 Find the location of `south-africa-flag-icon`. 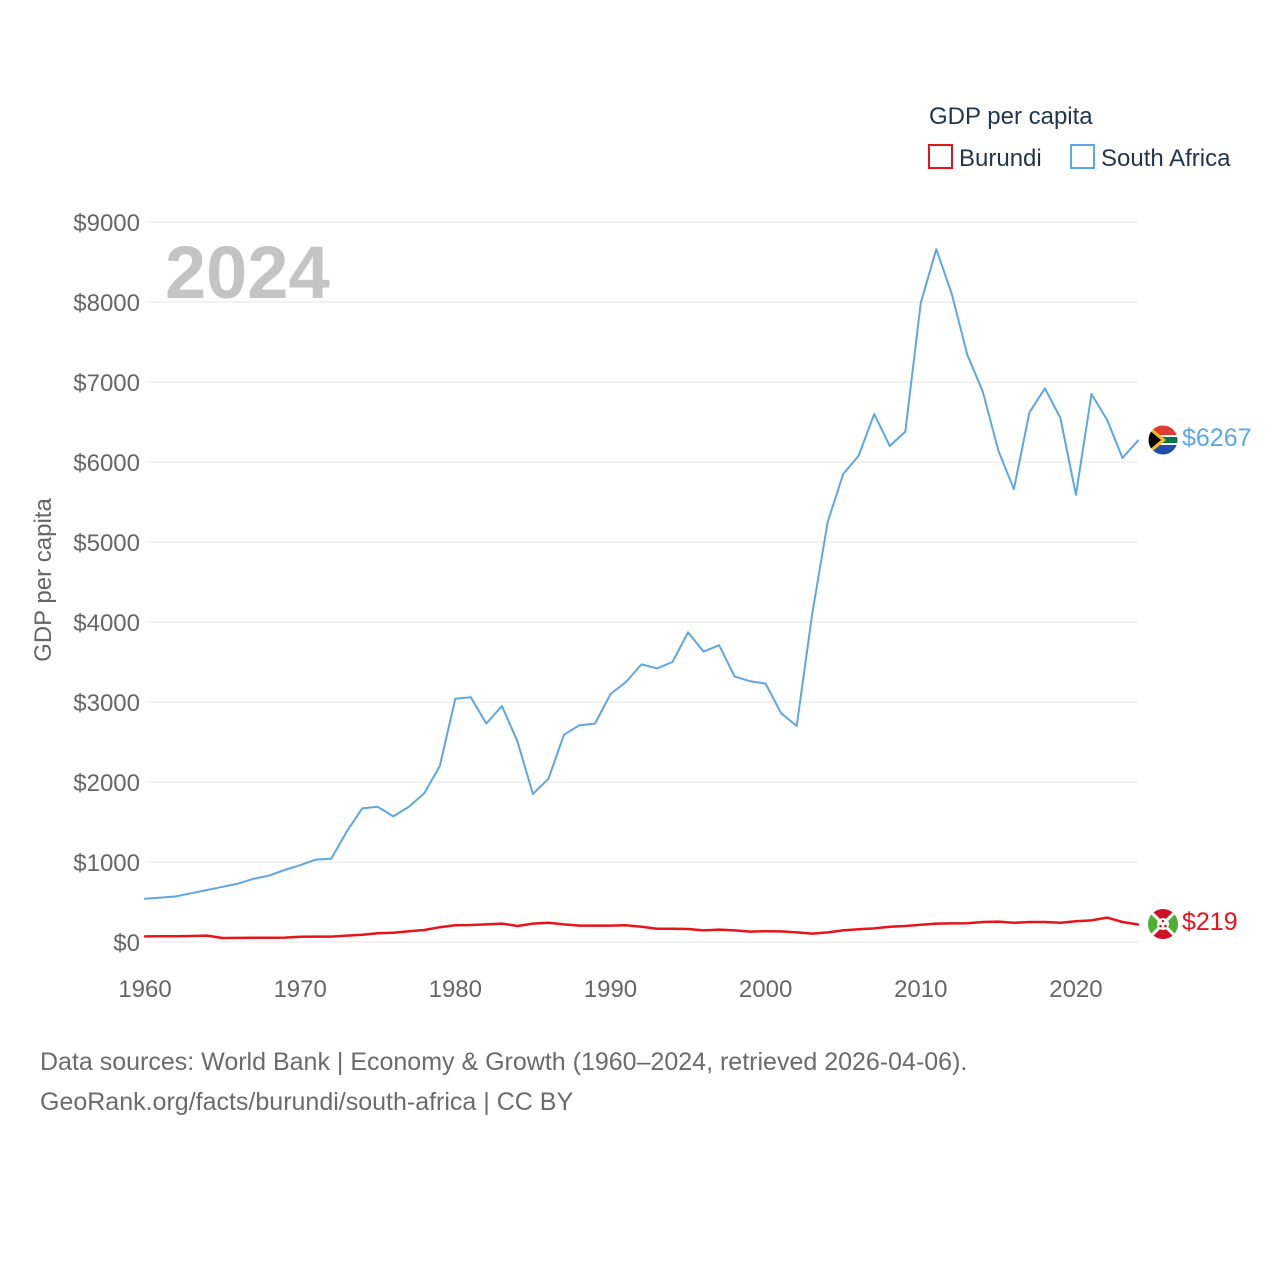

south-africa-flag-icon is located at coordinates (1163, 440).